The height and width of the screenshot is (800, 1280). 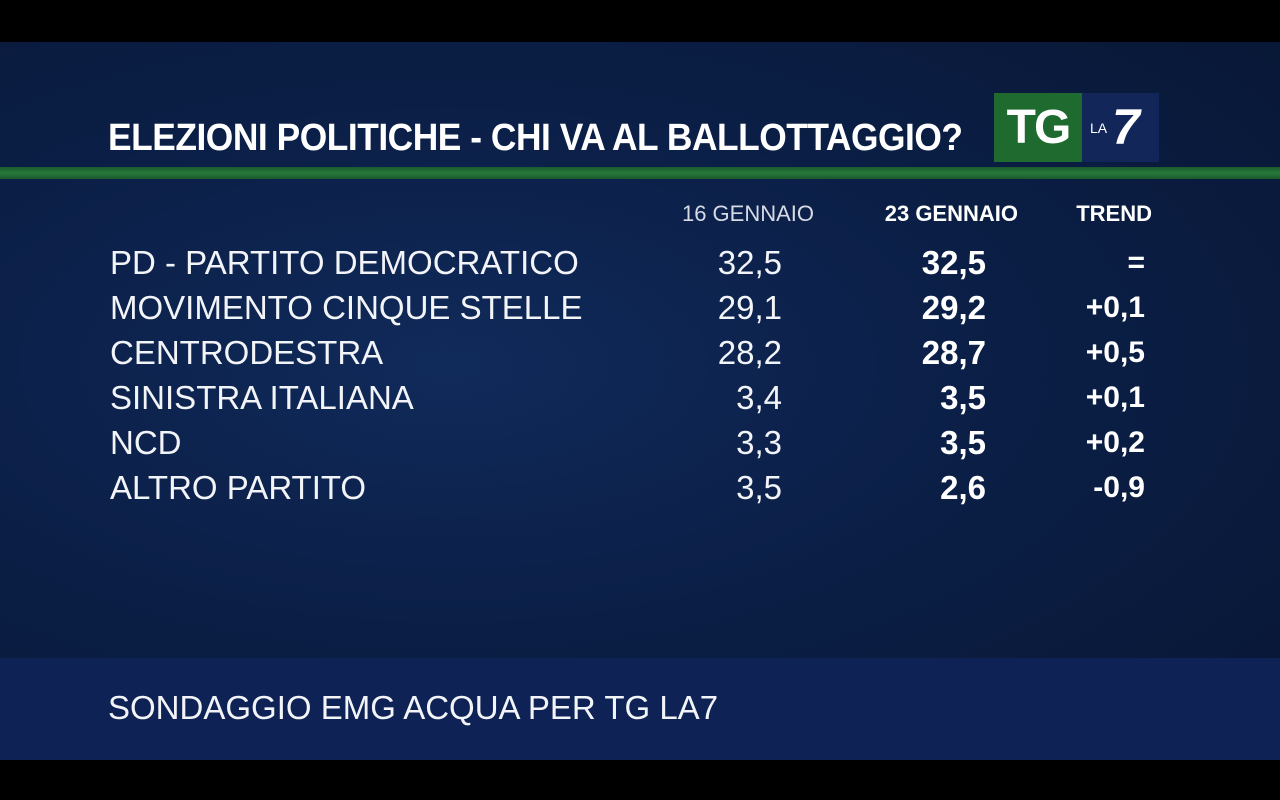 What do you see at coordinates (1136, 262) in the screenshot?
I see `trend-value: =` at bounding box center [1136, 262].